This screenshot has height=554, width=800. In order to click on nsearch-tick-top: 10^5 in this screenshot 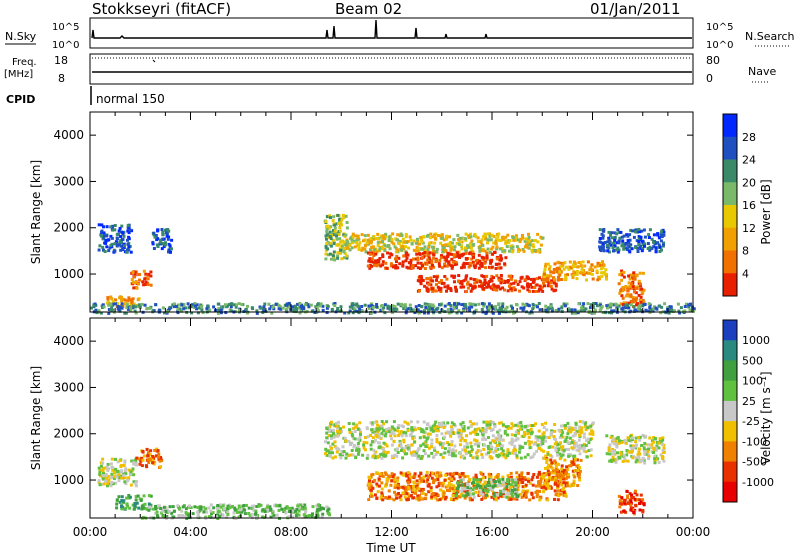, I will do `click(719, 27)`.